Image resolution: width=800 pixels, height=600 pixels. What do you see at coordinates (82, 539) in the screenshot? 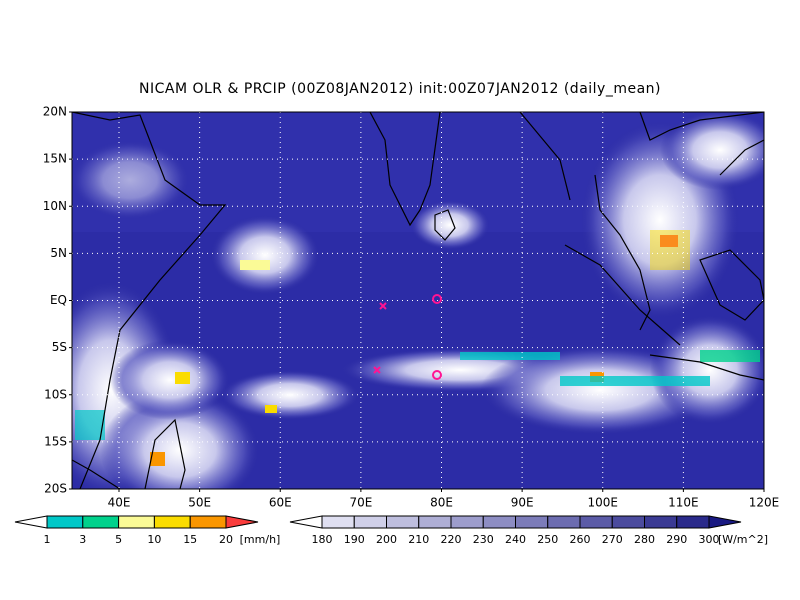
I see `colorbar-label: 3` at bounding box center [82, 539].